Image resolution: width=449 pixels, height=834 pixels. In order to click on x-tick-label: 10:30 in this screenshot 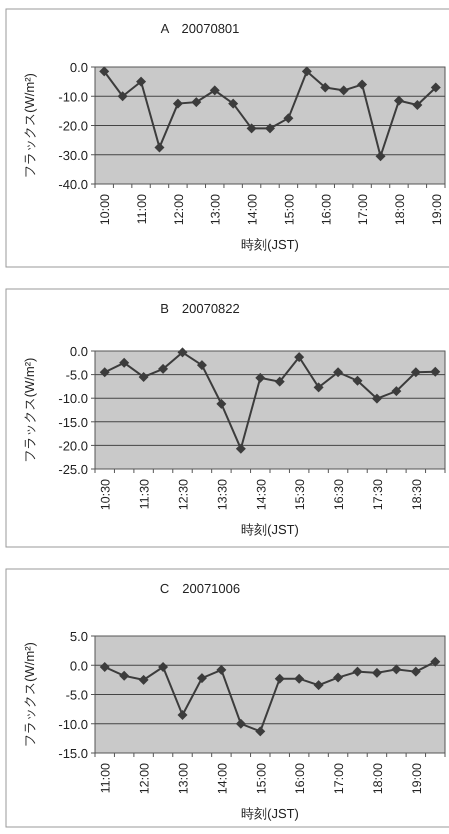, I will do `click(105, 494)`.